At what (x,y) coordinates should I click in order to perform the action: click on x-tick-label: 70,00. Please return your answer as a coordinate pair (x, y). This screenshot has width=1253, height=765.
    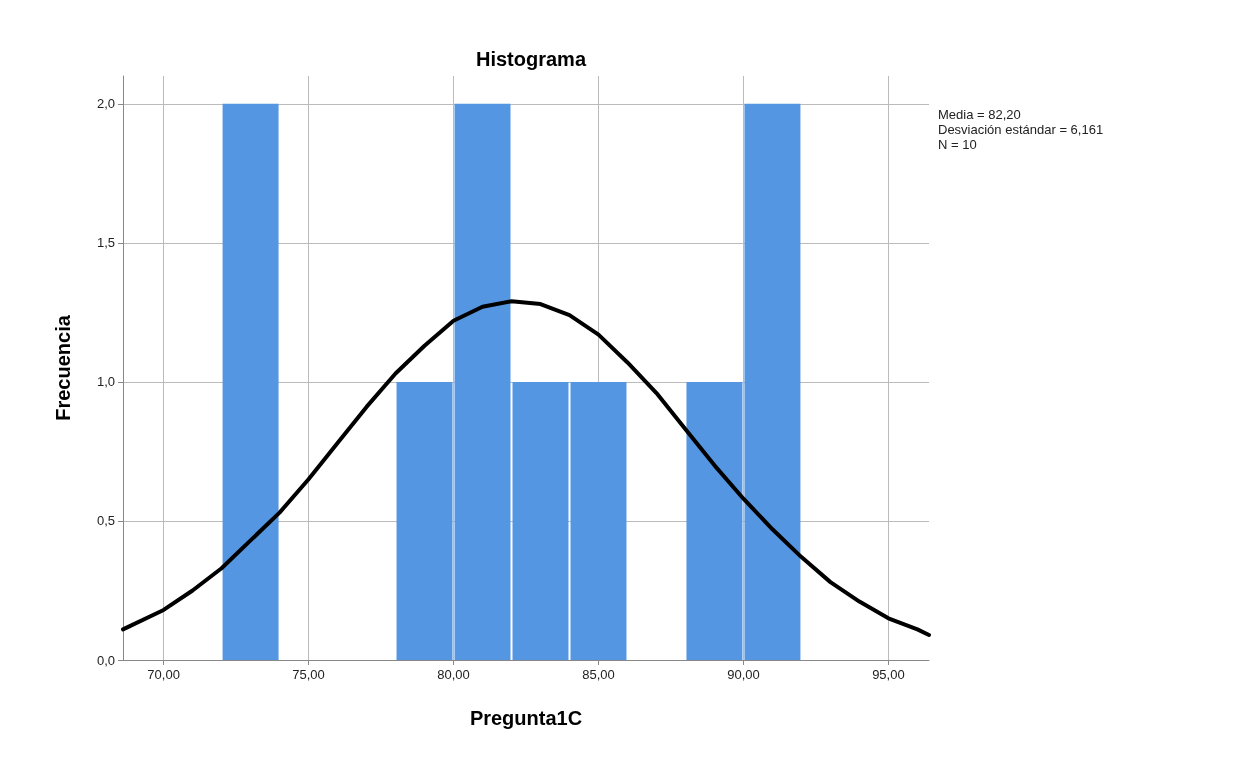
    Looking at the image, I should click on (163, 674).